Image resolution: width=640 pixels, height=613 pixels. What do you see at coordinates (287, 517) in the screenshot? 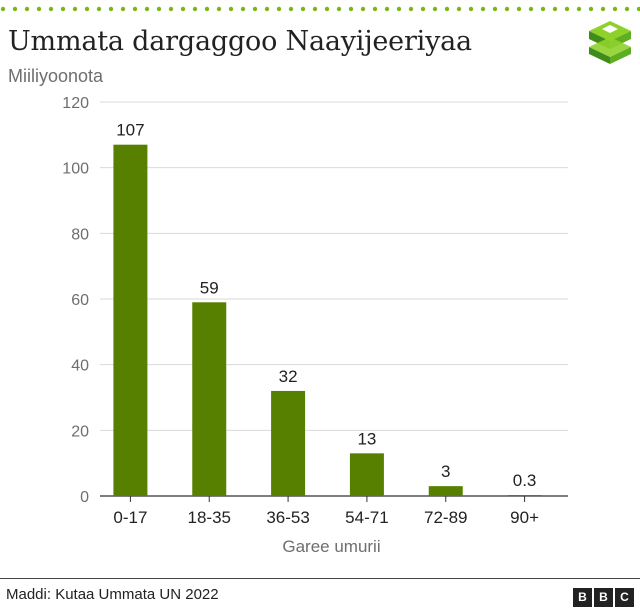
I see `x-tick-label: 36-53` at bounding box center [287, 517].